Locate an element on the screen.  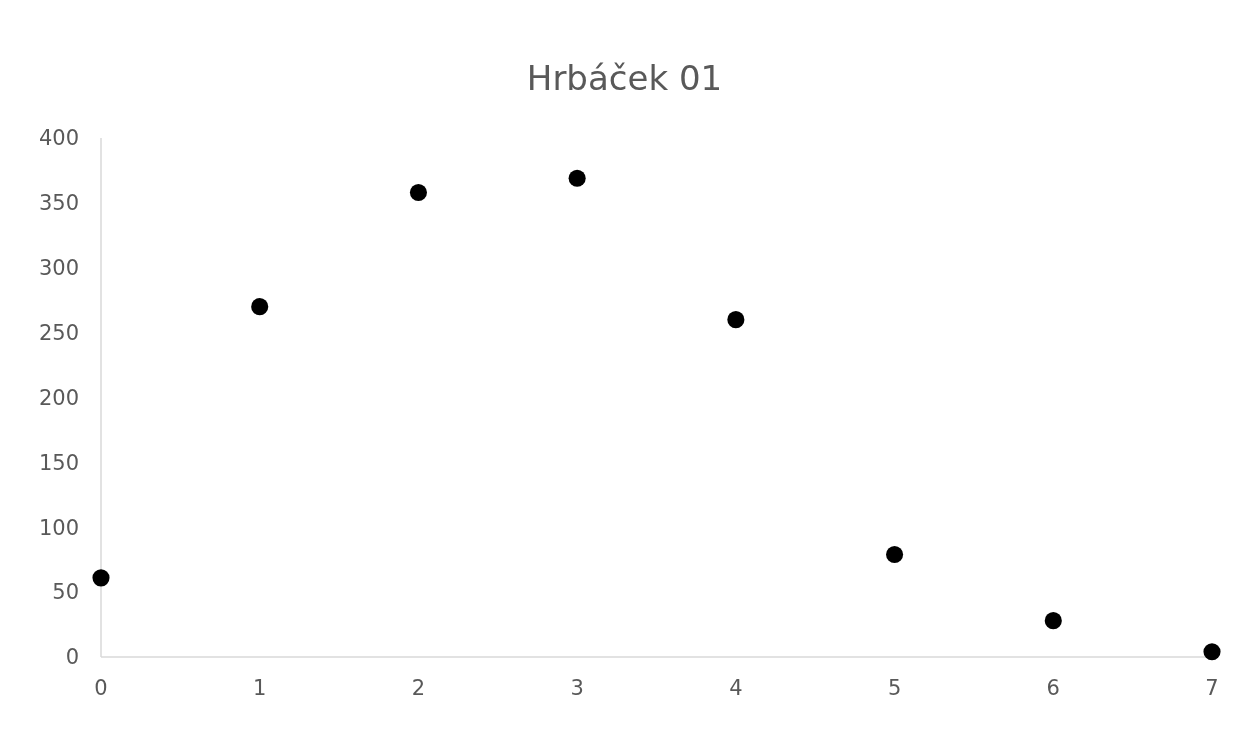
x-tick-label: 0 is located at coordinates (101, 688).